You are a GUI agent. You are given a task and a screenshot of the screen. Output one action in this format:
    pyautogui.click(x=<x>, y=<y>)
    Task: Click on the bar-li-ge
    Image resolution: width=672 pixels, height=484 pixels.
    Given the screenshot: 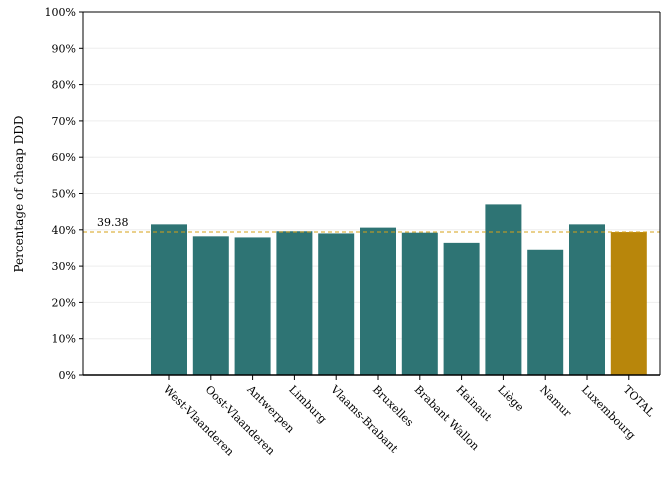 What is the action you would take?
    pyautogui.click(x=503, y=289)
    